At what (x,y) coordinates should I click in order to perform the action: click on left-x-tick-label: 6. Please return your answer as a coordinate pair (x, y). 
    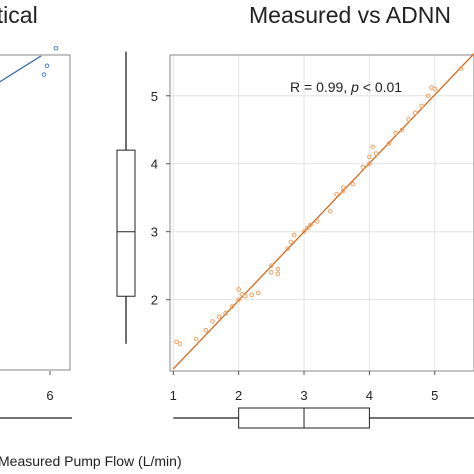
    Looking at the image, I should click on (49, 395).